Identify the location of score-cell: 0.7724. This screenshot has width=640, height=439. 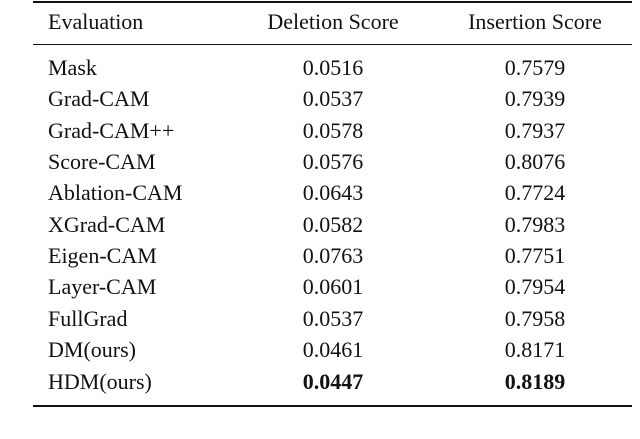
(535, 193).